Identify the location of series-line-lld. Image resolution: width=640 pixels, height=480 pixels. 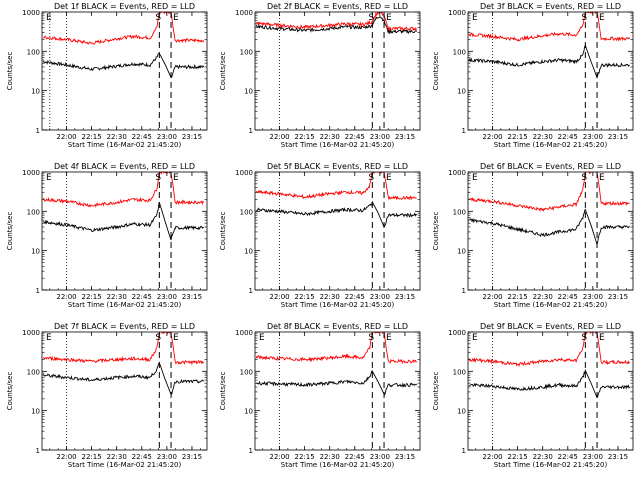
(336, 22).